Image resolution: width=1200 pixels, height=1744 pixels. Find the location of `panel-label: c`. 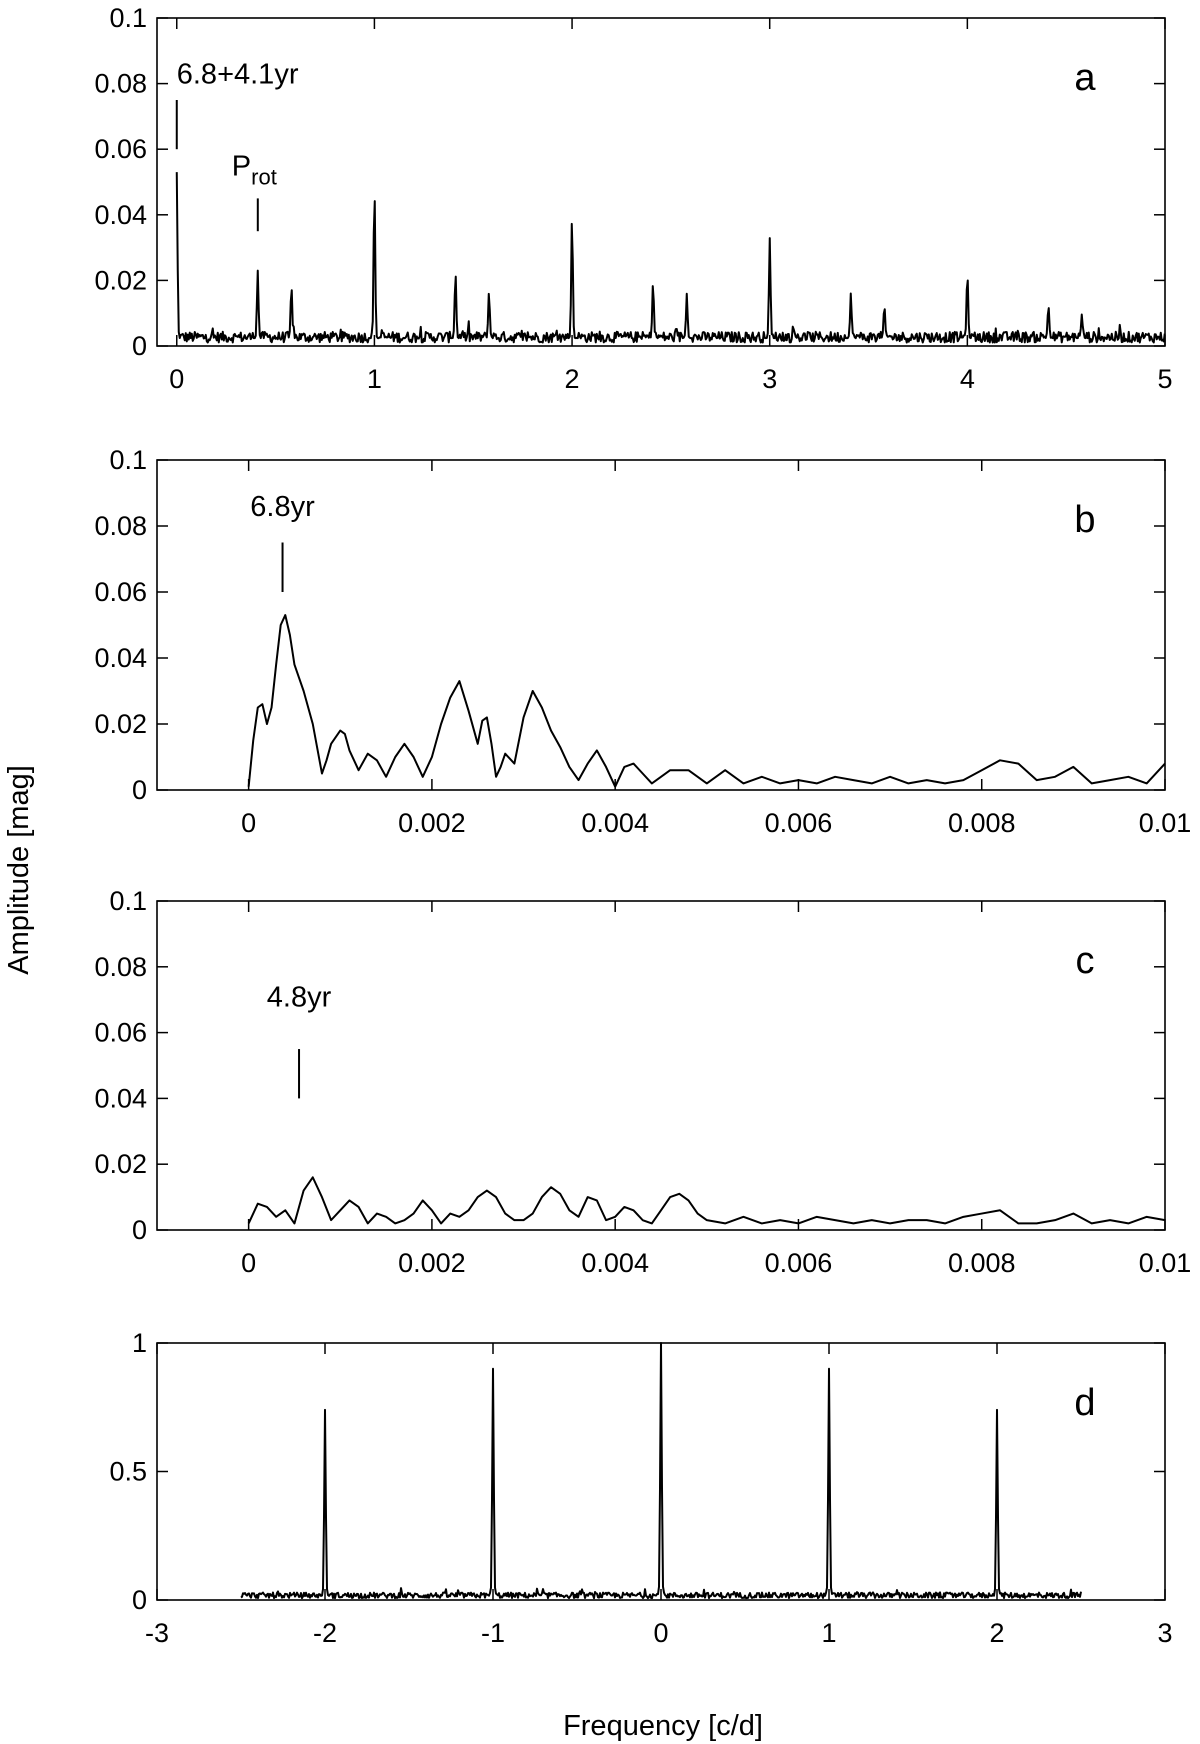

panel-label: c is located at coordinates (1085, 961).